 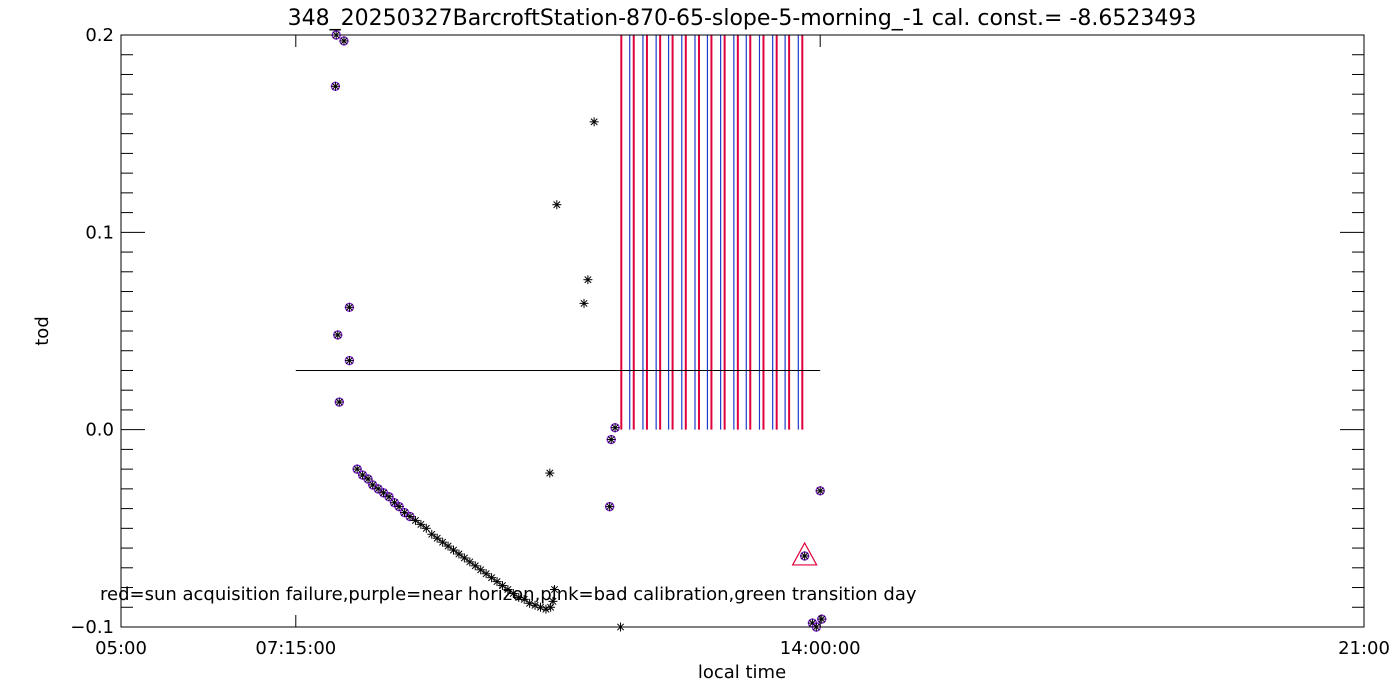 I want to click on x-tick-label: 14:00:00, so click(x=820, y=648).